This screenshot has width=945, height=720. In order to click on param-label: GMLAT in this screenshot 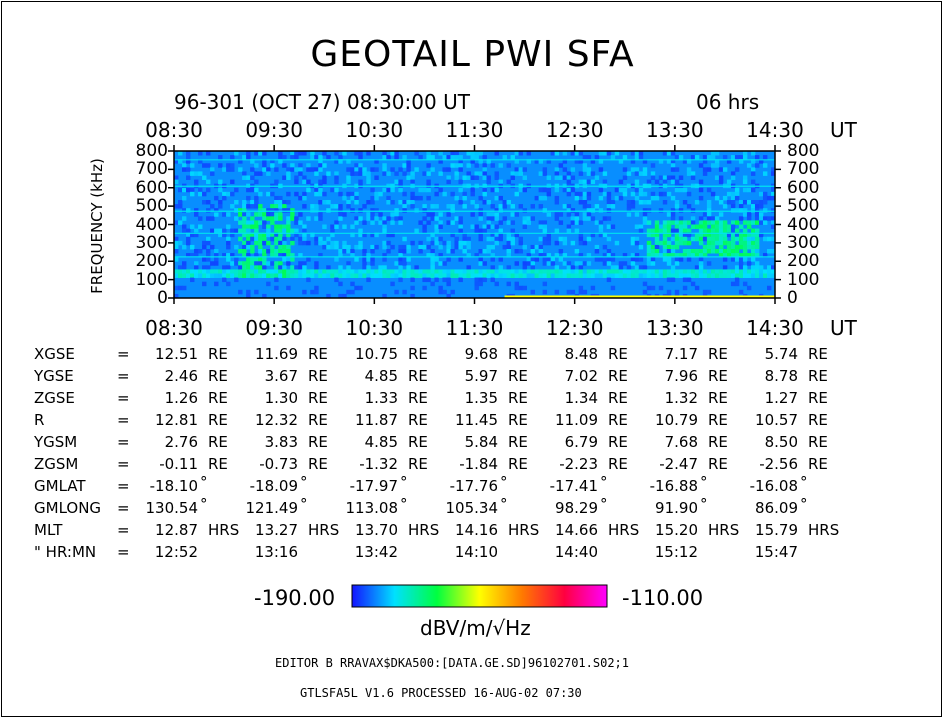, I will do `click(60, 486)`.